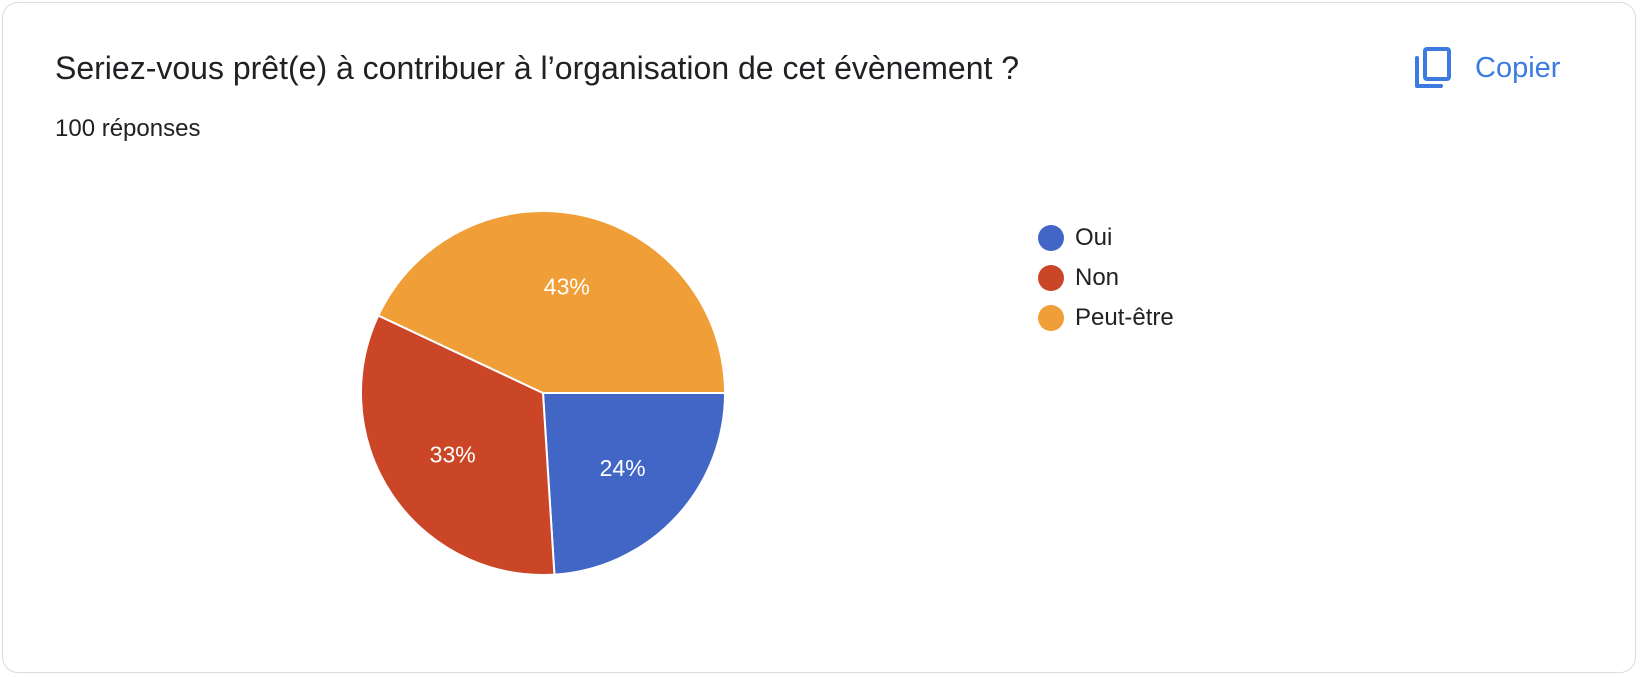 This screenshot has height=677, width=1640. Describe the element at coordinates (1124, 317) in the screenshot. I see `legend-label: Peut-être` at that location.